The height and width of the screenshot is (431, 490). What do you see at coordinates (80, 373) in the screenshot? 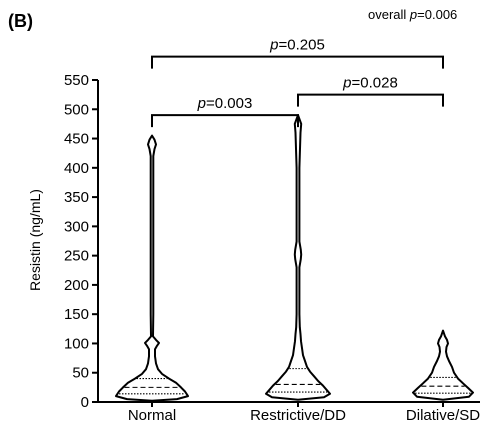
I see `y-tick-label: 50` at bounding box center [80, 373].